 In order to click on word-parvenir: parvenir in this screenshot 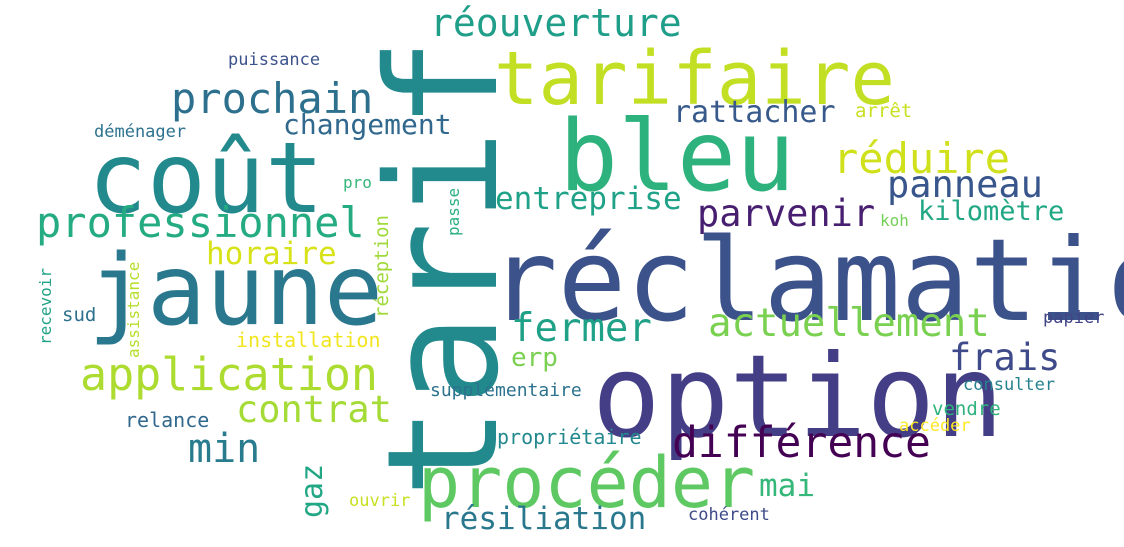, I will do `click(786, 213)`.